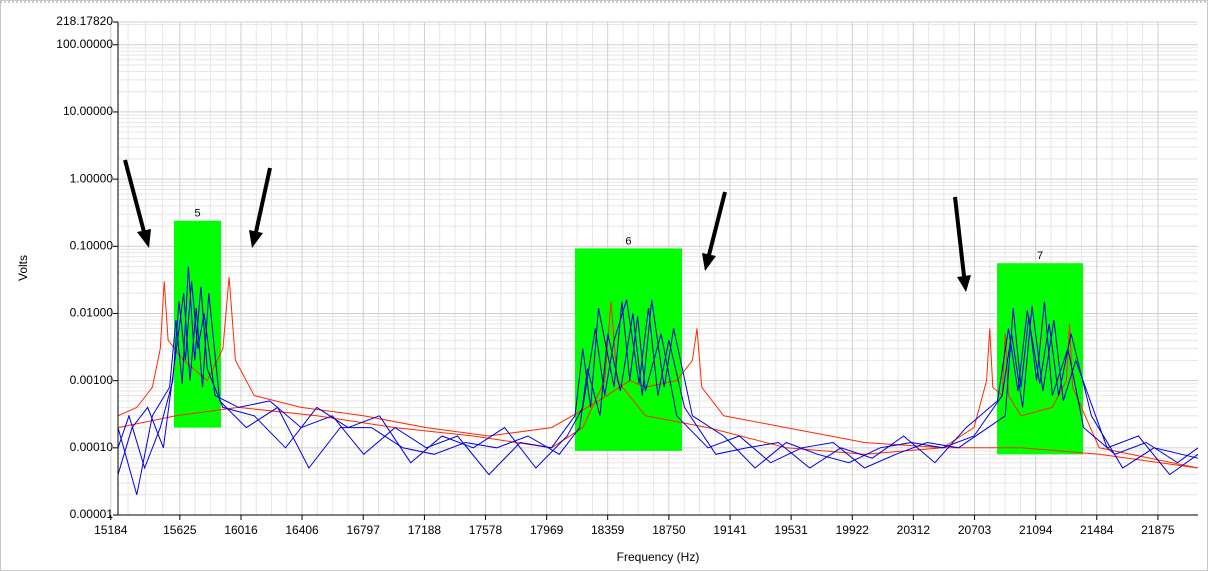 This screenshot has height=571, width=1208. Describe the element at coordinates (92, 313) in the screenshot. I see `y-tick-label: 0.01000` at that location.